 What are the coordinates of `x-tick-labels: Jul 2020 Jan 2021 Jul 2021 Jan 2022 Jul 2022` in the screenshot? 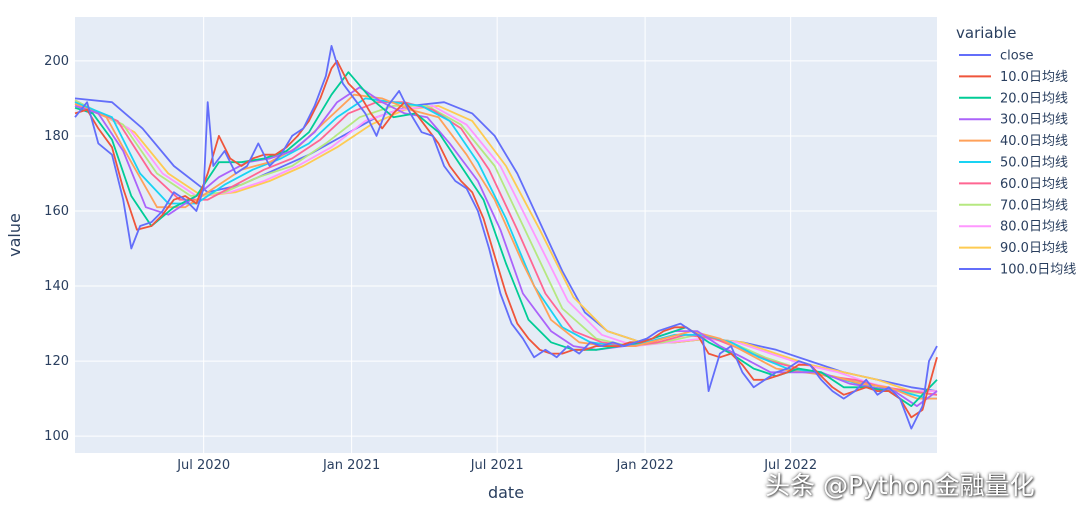 It's located at (496, 465).